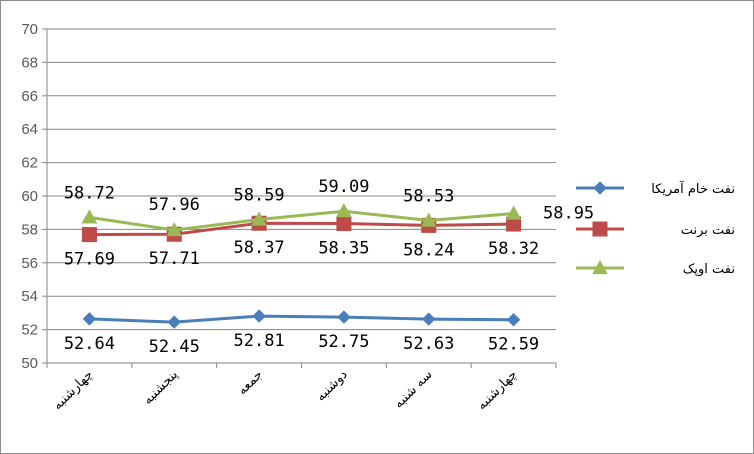  What do you see at coordinates (428, 197) in the screenshot?
I see `data-label: 58.53` at bounding box center [428, 197].